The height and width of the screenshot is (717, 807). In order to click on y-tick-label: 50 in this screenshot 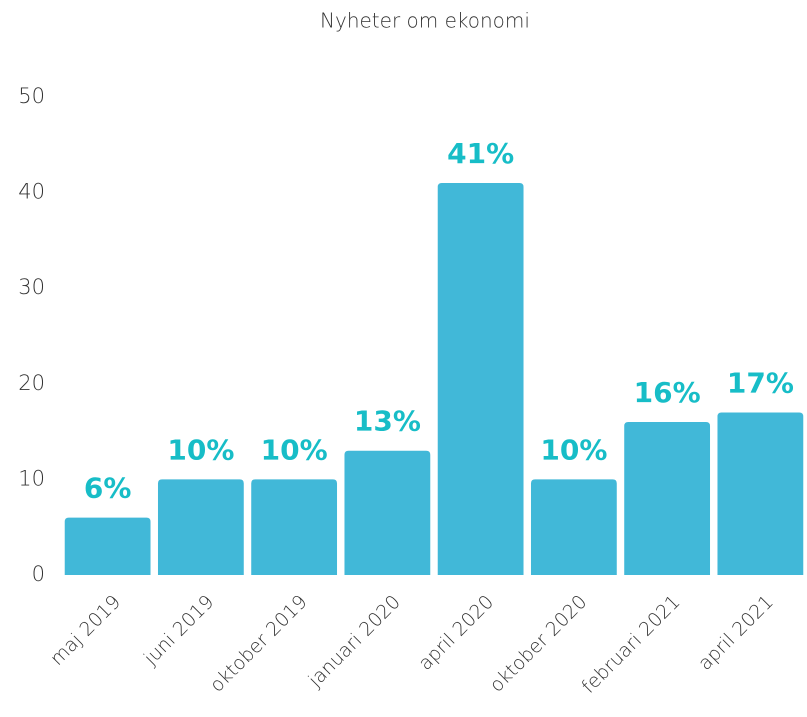, I will do `click(31, 96)`.